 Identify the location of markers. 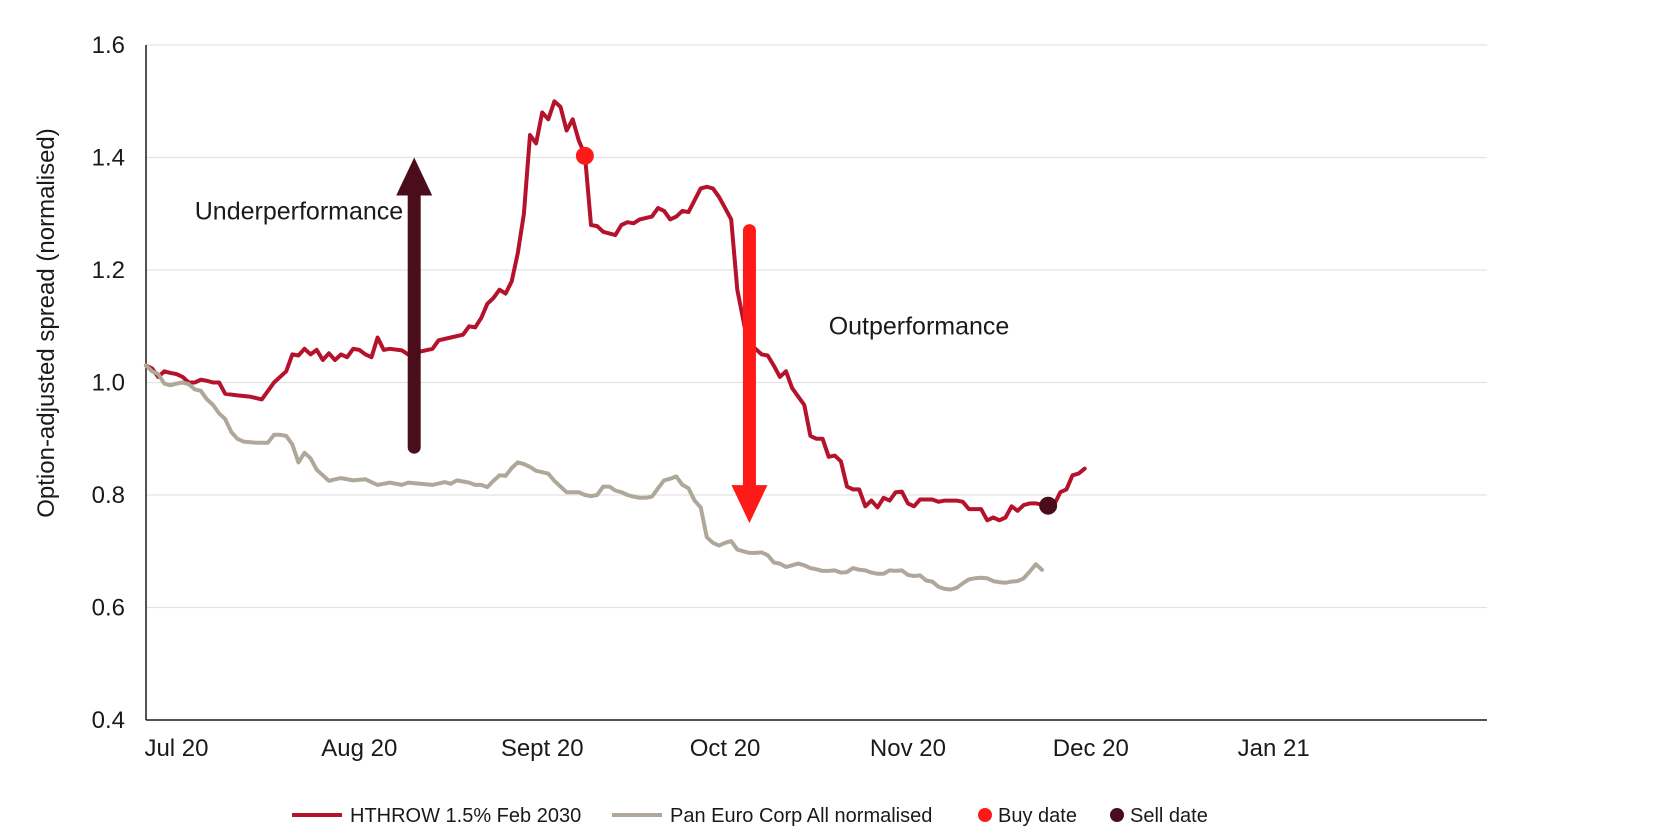
(816, 330).